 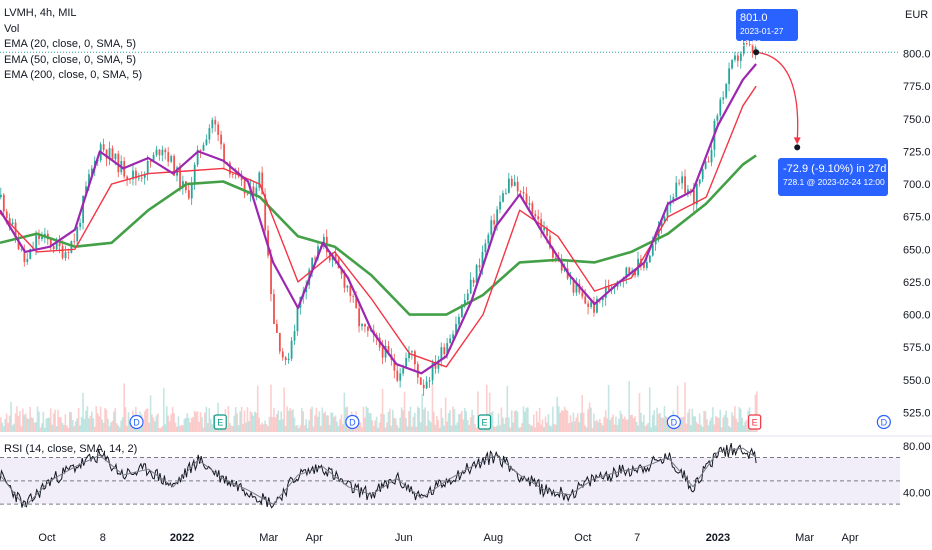 I want to click on event-glyph: E, so click(x=484, y=423).